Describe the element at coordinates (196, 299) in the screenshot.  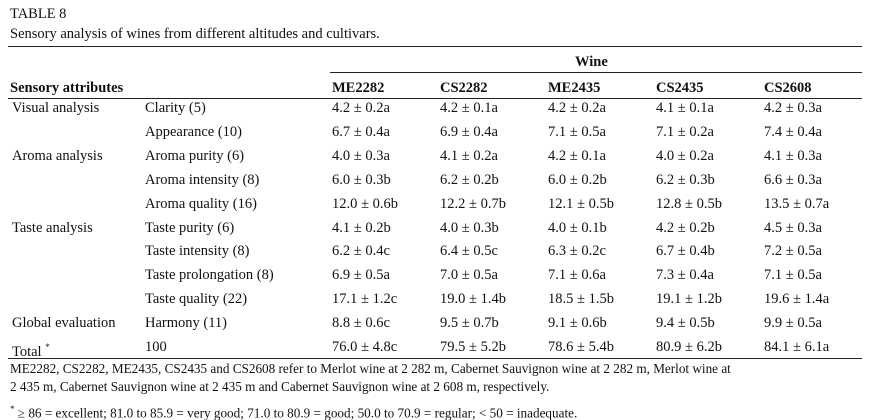
I see `attribute: Taste quality (22)` at that location.